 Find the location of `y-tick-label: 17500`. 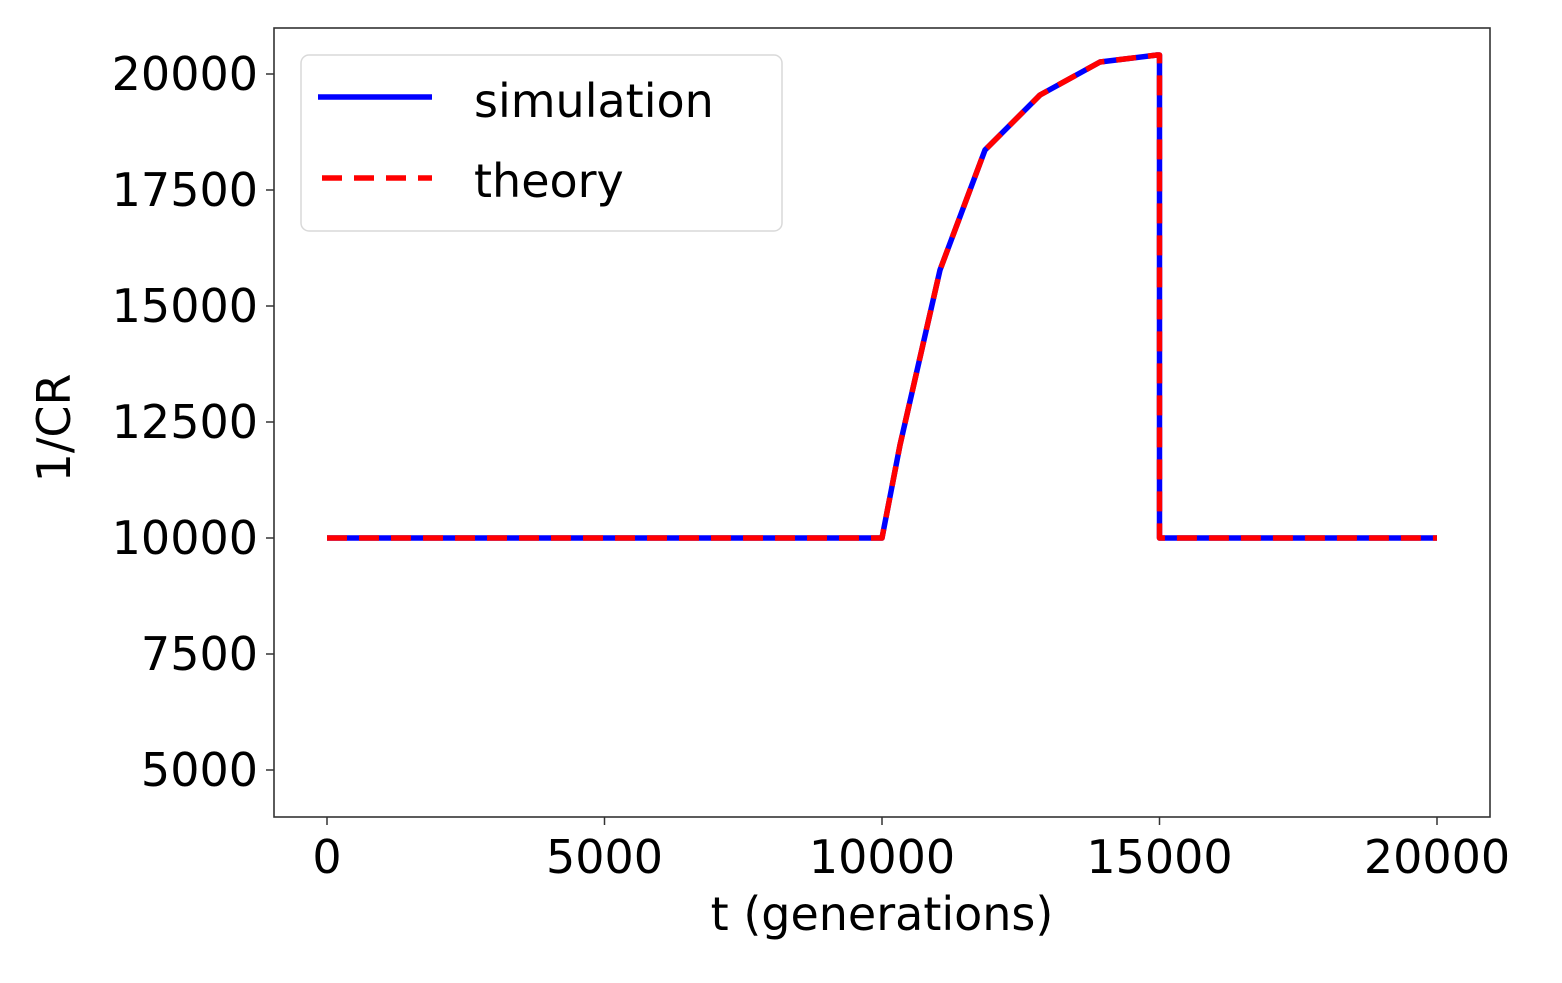

y-tick-label: 17500 is located at coordinates (185, 190).